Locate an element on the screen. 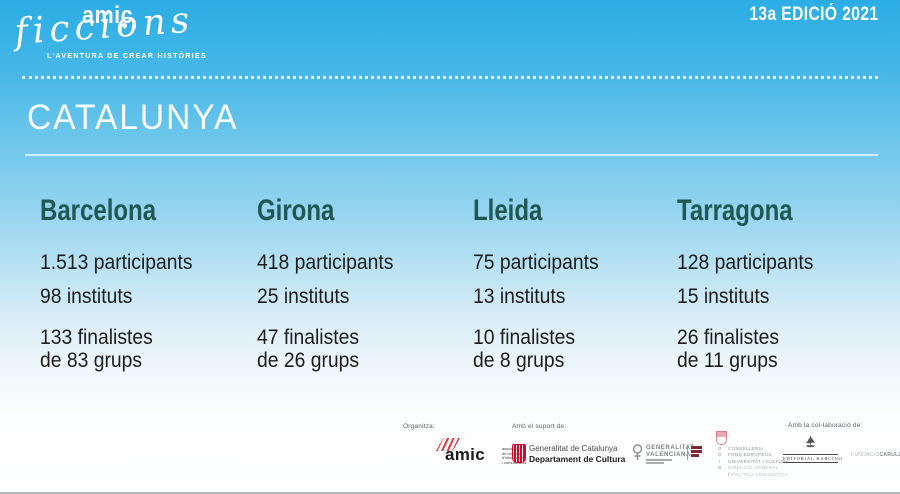 The image size is (900, 494). gva-line2: VALENCIANA is located at coordinates (668, 454).